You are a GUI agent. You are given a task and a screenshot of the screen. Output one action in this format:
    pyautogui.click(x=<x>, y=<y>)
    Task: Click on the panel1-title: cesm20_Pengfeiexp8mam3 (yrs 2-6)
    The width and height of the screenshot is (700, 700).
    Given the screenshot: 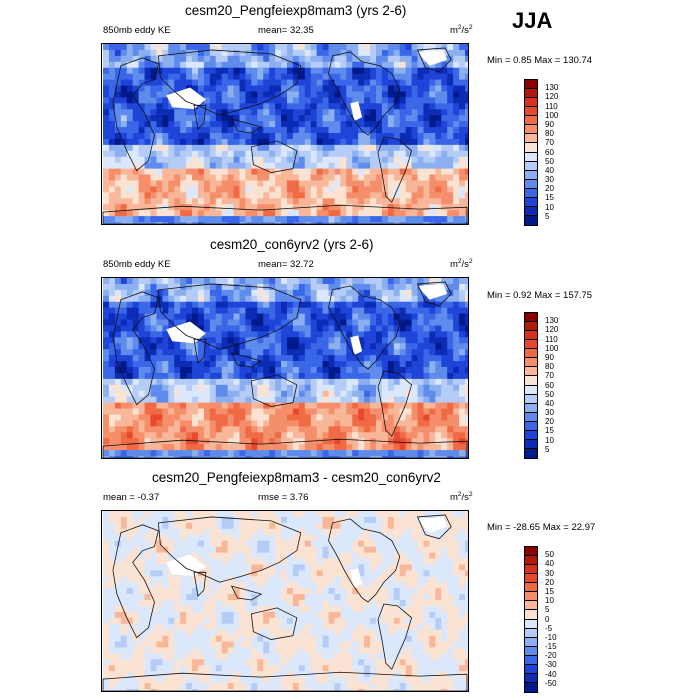 What is the action you would take?
    pyautogui.click(x=296, y=10)
    